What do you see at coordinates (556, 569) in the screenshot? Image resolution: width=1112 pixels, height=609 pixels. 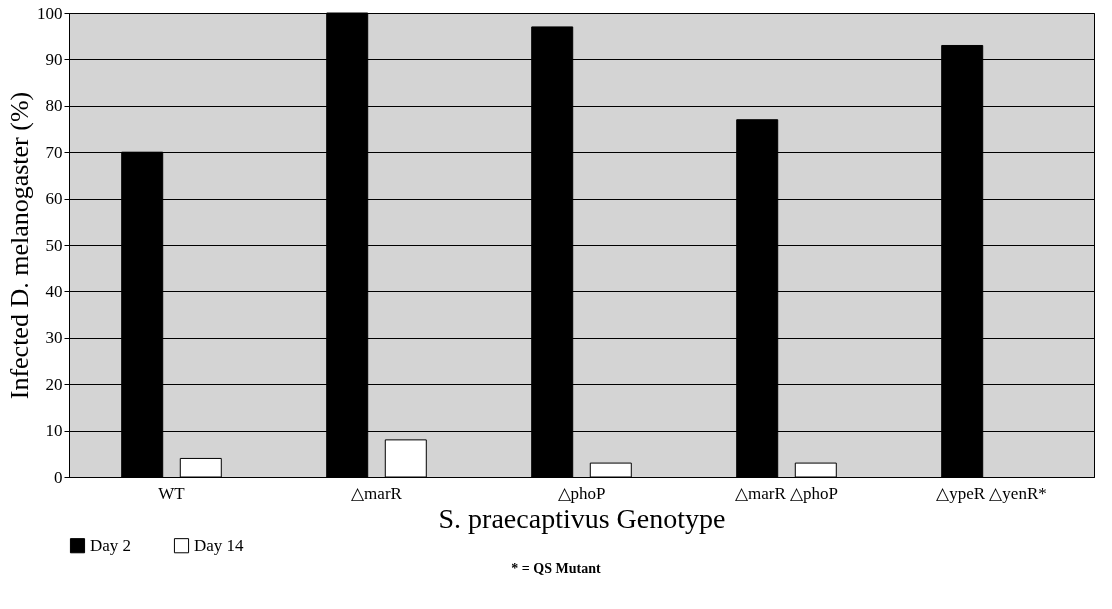 I see `text: * = QS Mutant` at bounding box center [556, 569].